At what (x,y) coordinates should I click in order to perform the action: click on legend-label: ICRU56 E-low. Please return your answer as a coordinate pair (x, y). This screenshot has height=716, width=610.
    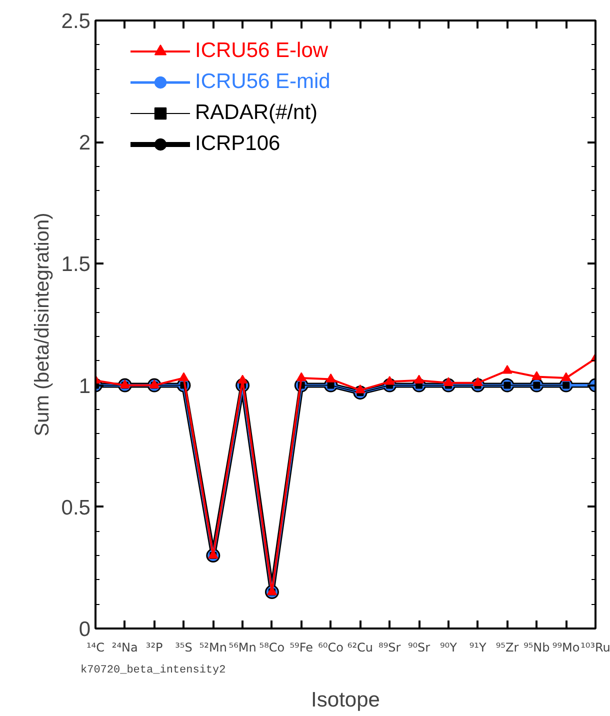
    Looking at the image, I should click on (261, 51).